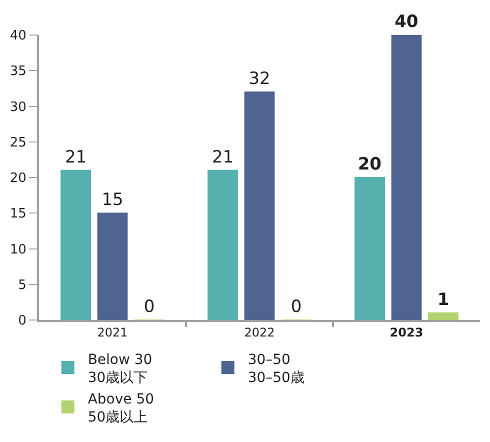 This screenshot has height=442, width=490. I want to click on legend-label: Below 30 30歳以下, so click(120, 369).